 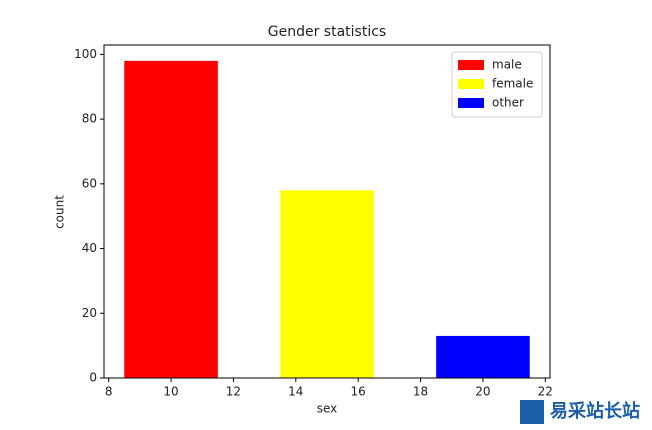 I want to click on y-tick-label: 0, so click(x=93, y=378).